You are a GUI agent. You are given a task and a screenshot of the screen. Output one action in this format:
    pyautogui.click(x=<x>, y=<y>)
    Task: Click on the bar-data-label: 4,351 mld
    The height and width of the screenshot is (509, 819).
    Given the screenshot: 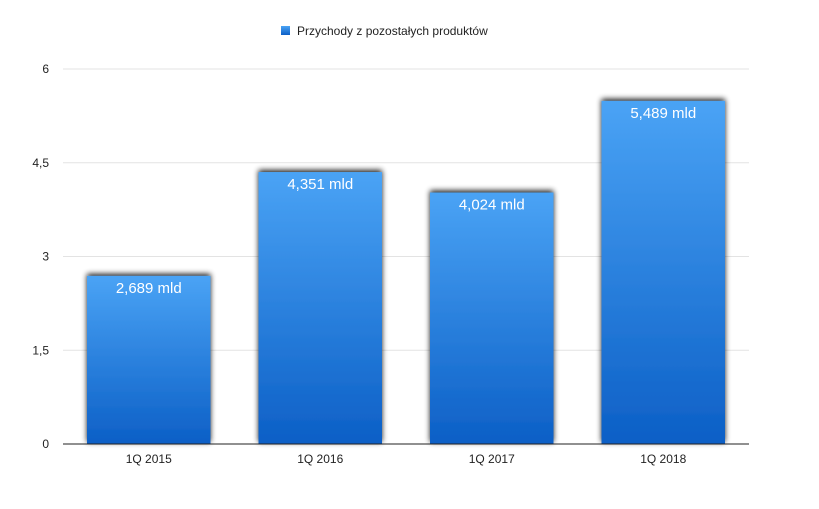 What is the action you would take?
    pyautogui.click(x=320, y=184)
    